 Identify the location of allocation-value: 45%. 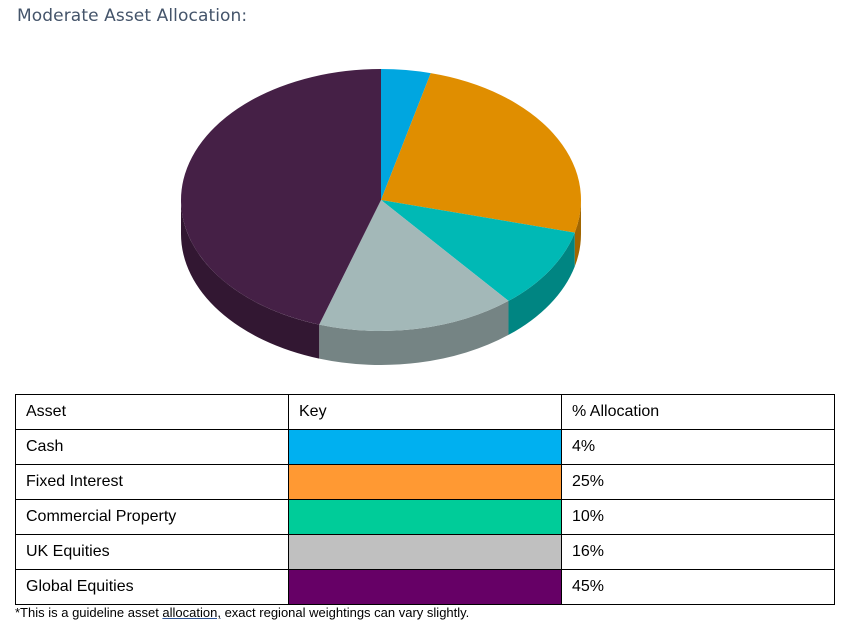
(698, 587).